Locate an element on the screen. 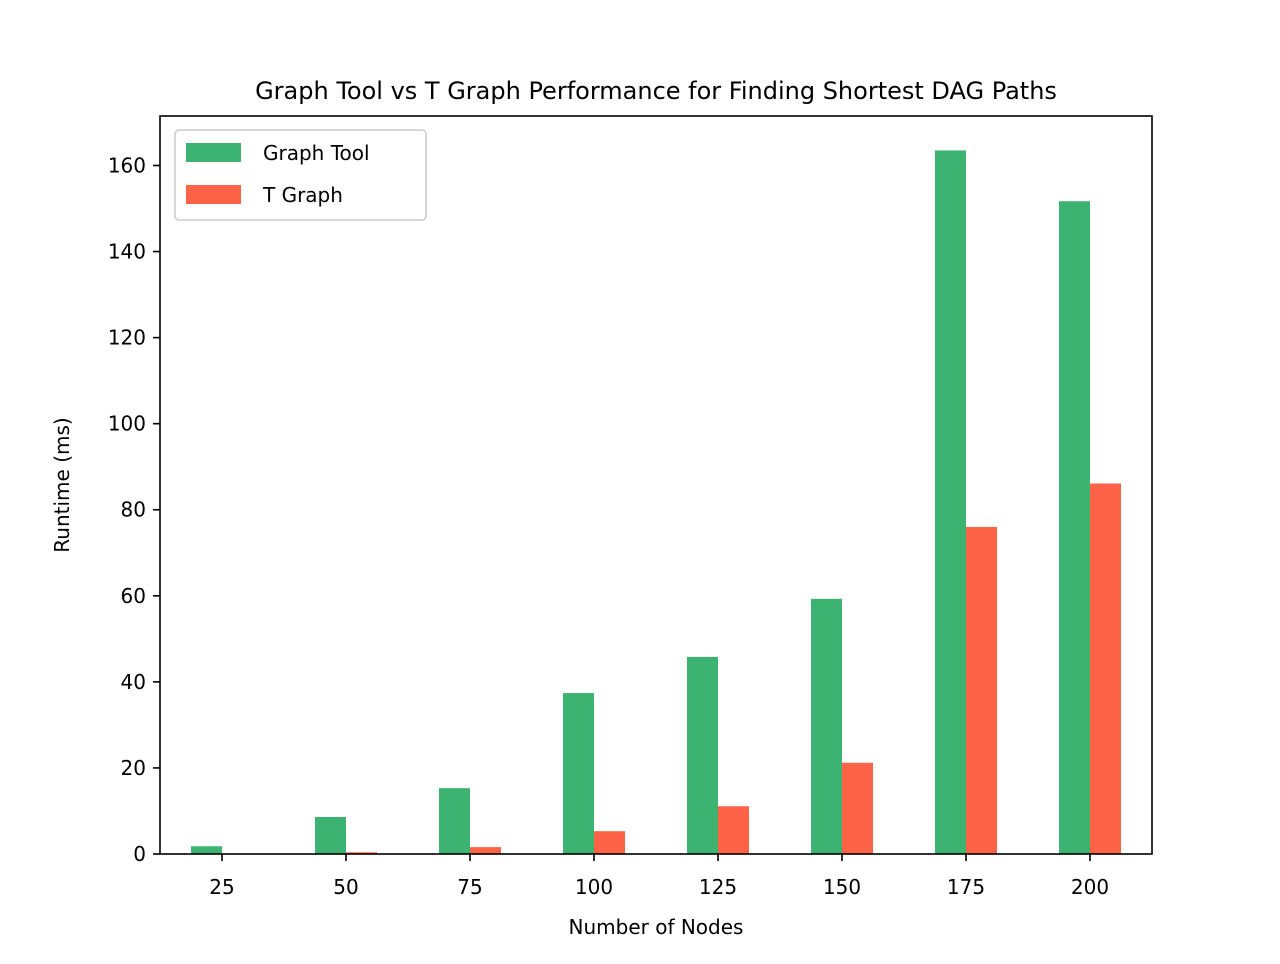 The width and height of the screenshot is (1280, 964). x-tick-label: 75 is located at coordinates (469, 887).